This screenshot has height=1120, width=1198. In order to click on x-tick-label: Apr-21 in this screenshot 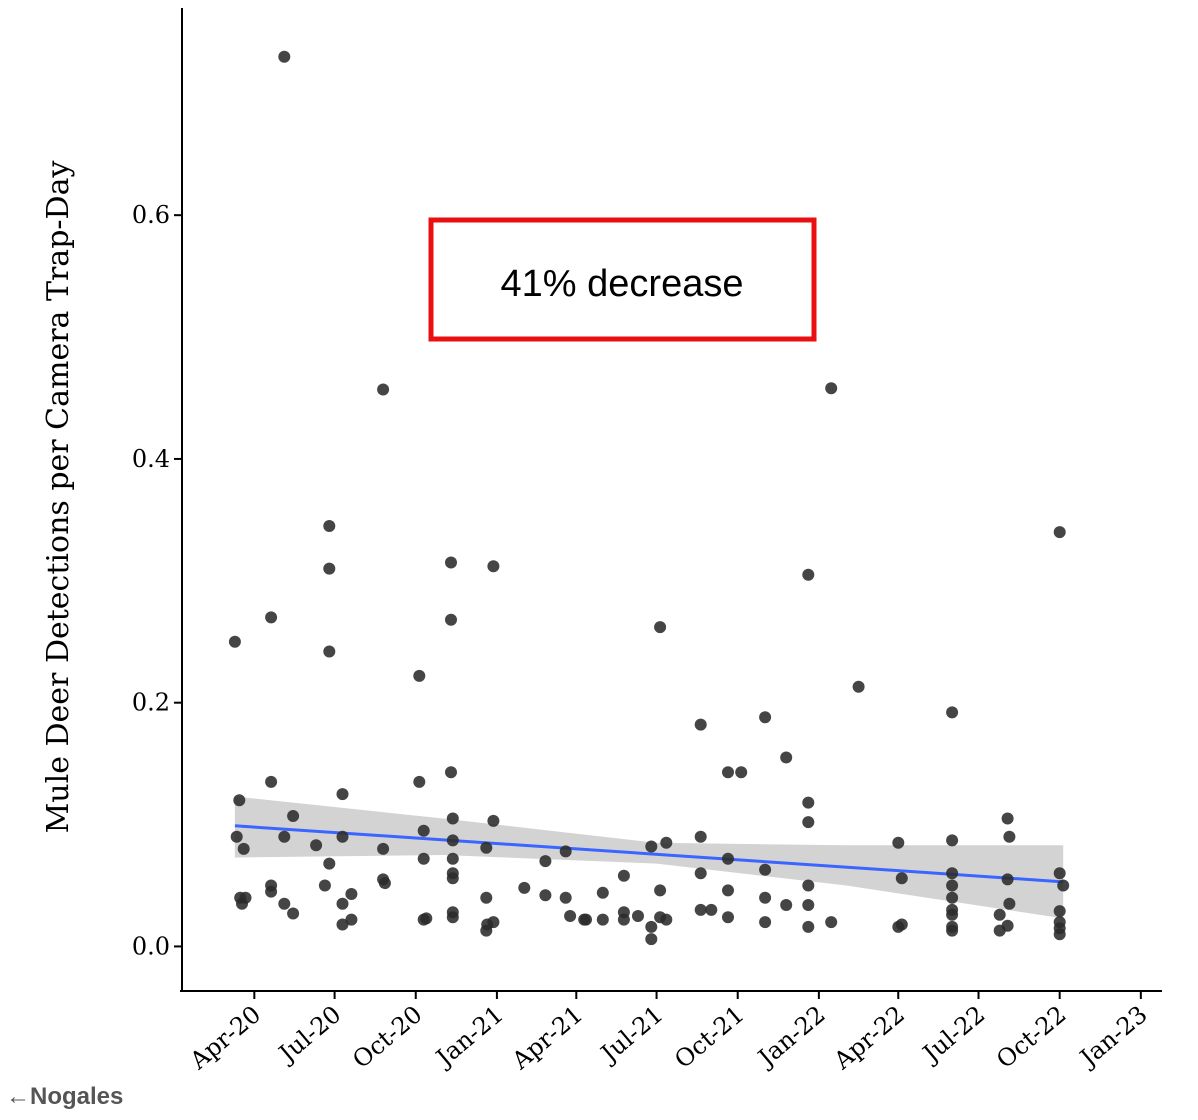, I will do `click(547, 1037)`.